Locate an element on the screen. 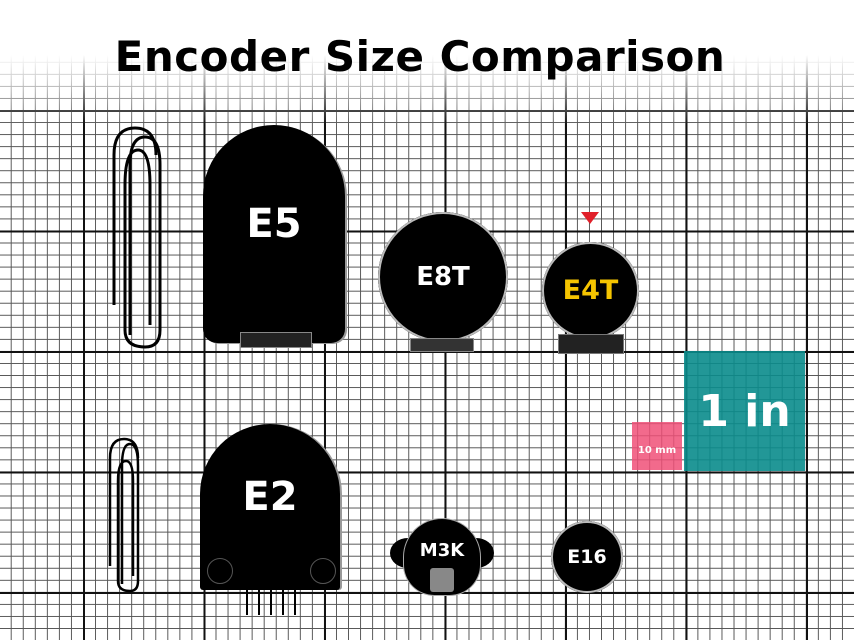 The image size is (854, 640). m3k-shaft is located at coordinates (442, 580).